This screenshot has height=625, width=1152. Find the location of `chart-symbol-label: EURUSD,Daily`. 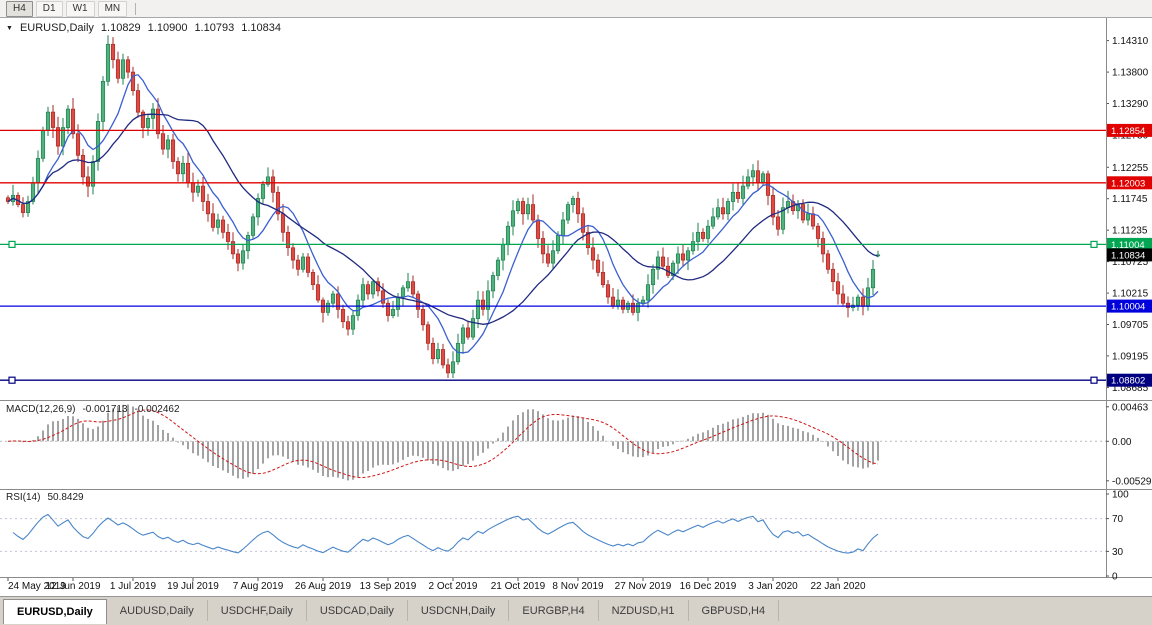

chart-symbol-label: EURUSD,Daily is located at coordinates (56, 28).